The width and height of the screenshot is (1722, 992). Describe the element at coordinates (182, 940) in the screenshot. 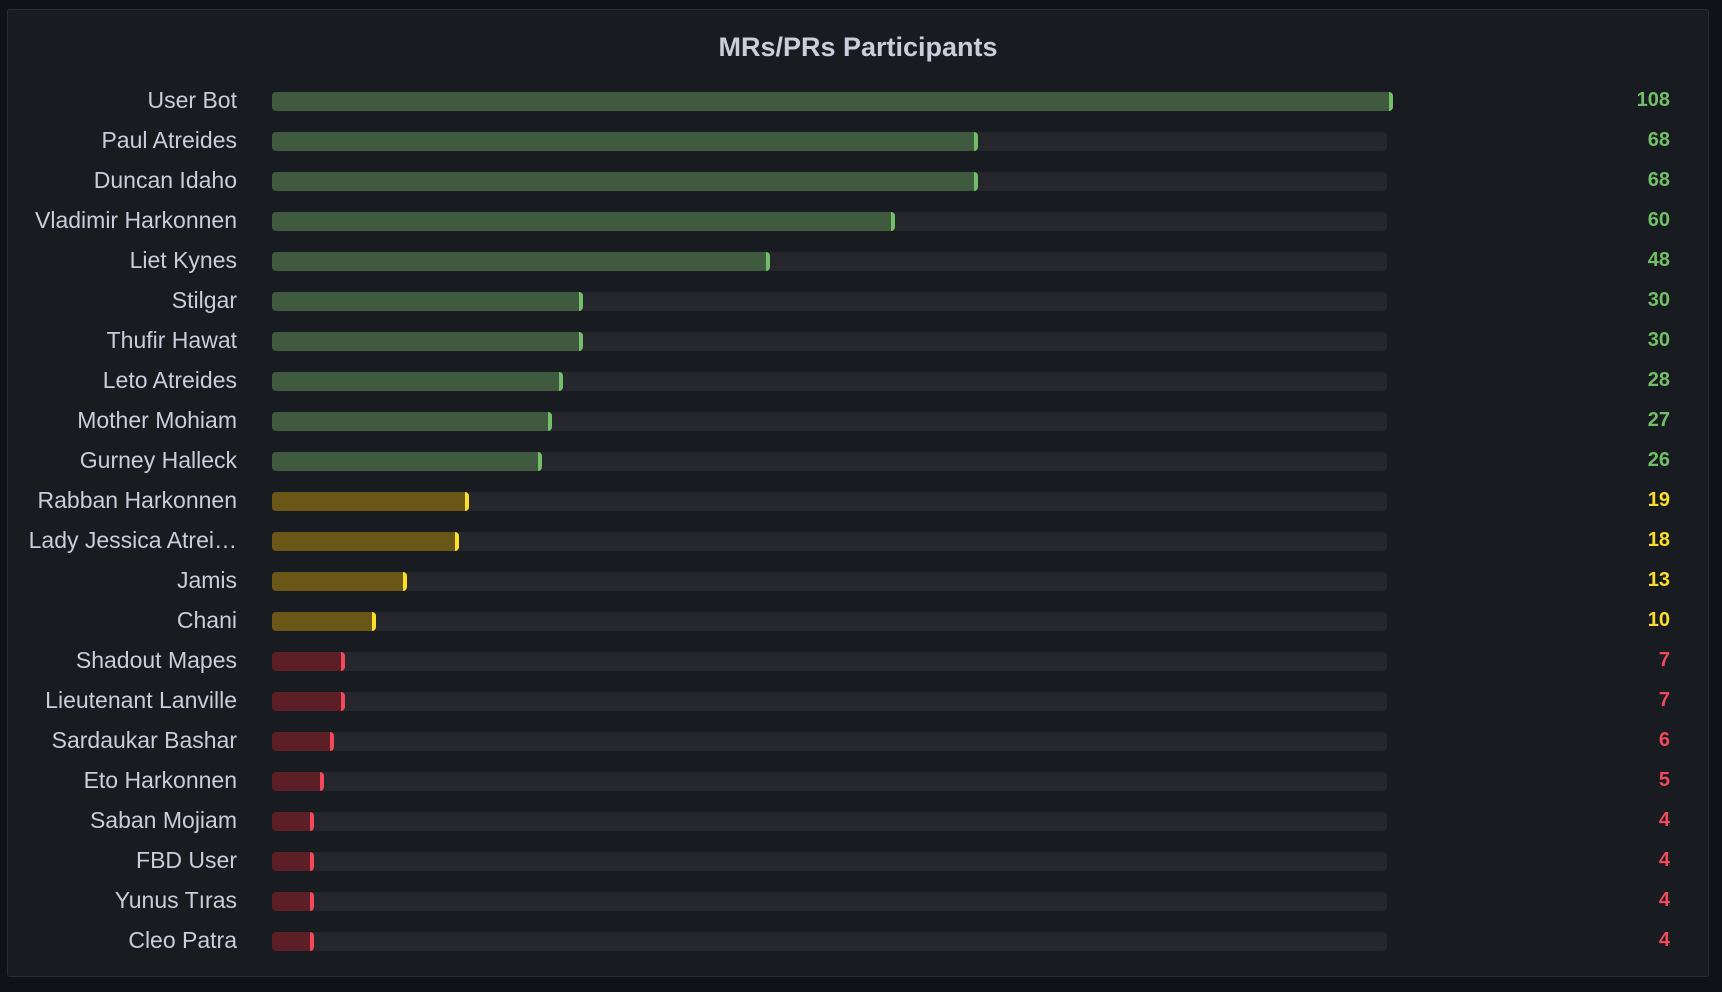

I see `bar-label: Cleo Patra` at that location.